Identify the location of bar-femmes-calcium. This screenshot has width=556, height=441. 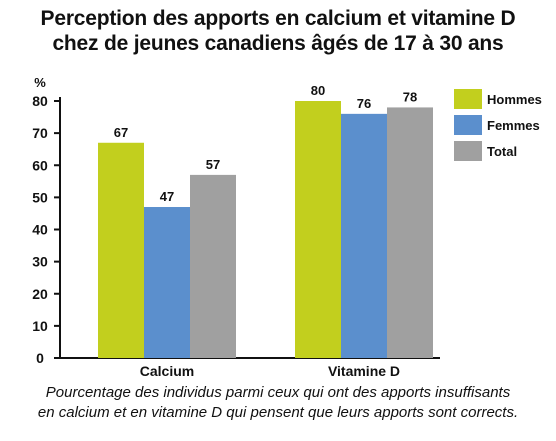
(167, 282).